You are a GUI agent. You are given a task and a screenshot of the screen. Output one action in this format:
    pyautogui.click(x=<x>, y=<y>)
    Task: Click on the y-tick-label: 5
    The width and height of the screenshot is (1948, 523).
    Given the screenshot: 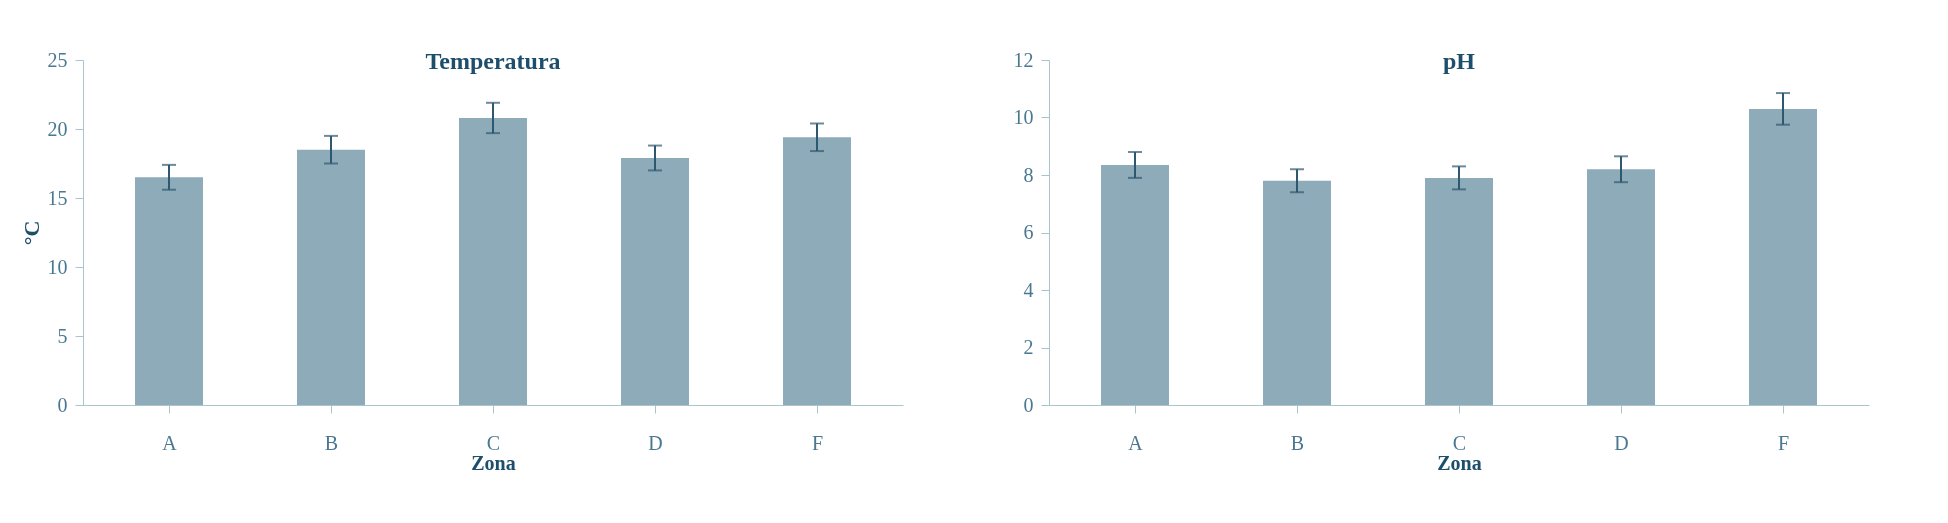 What is the action you would take?
    pyautogui.click(x=62, y=335)
    